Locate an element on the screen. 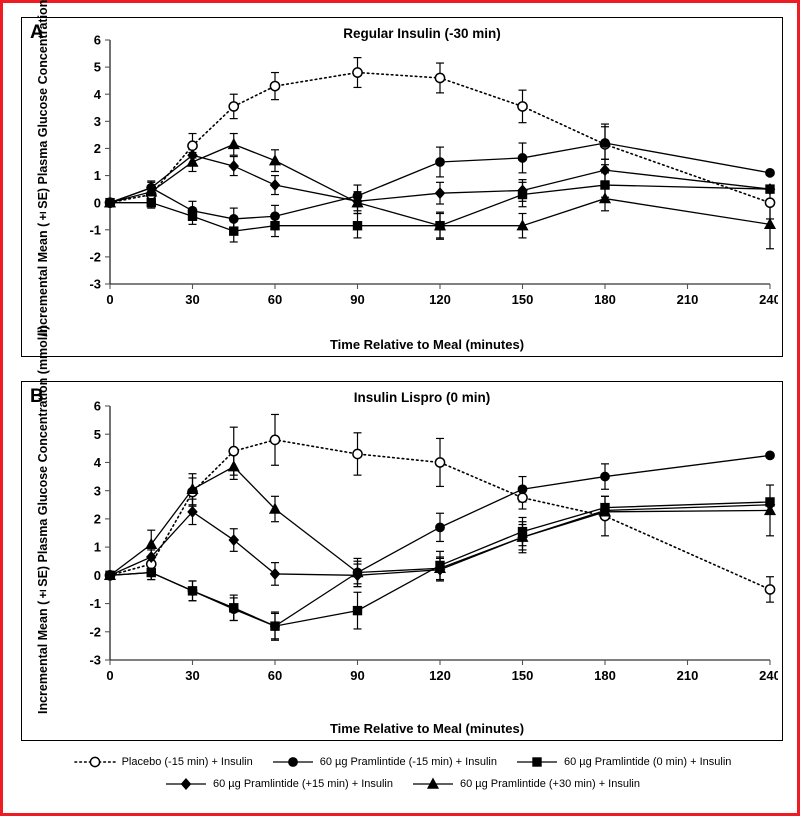 This screenshot has width=800, height=816. legend-item: 60 µg Pramlintide (+15 min) + Insulin is located at coordinates (278, 784).